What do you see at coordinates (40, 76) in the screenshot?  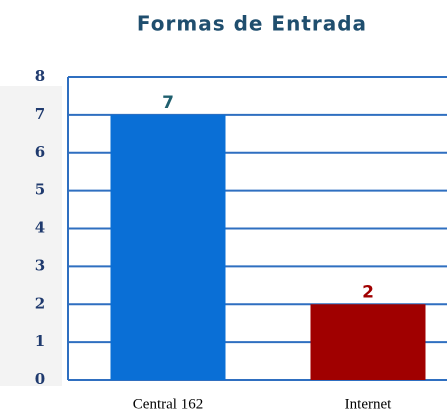 I see `y-tick-label: 8` at bounding box center [40, 76].